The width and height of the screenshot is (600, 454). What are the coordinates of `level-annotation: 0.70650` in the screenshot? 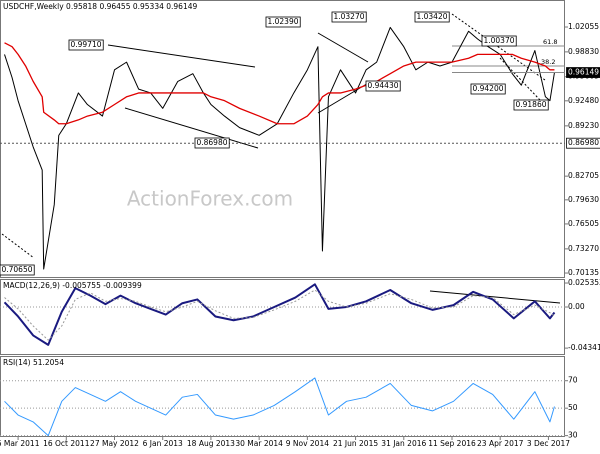 It's located at (17, 270).